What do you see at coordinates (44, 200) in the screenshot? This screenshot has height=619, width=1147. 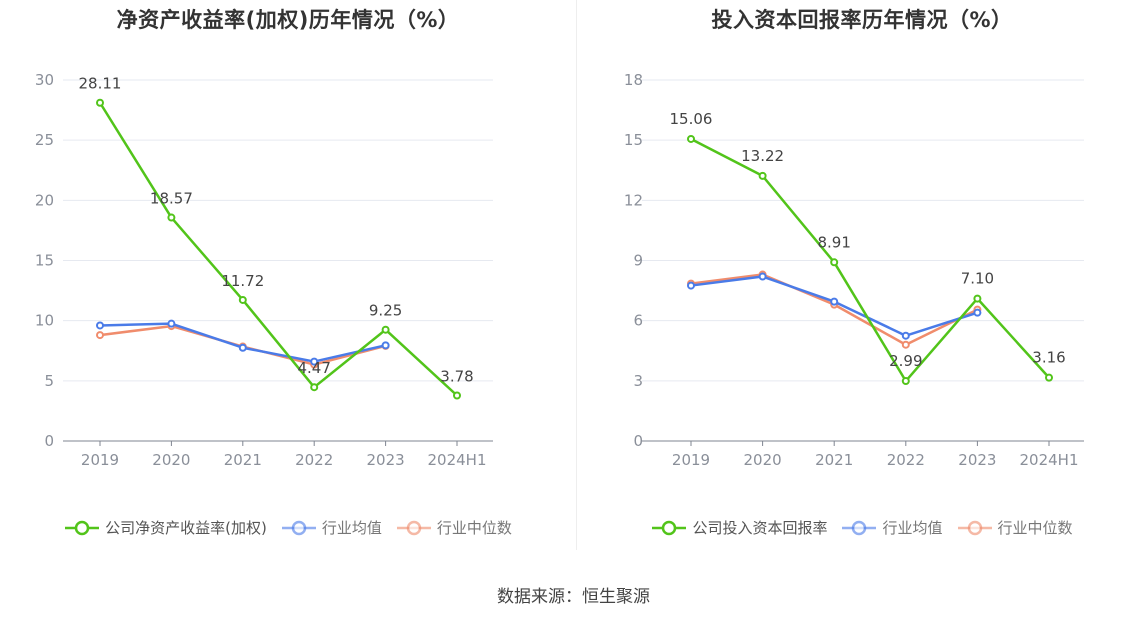 I see `y-tick-label: 20` at bounding box center [44, 200].